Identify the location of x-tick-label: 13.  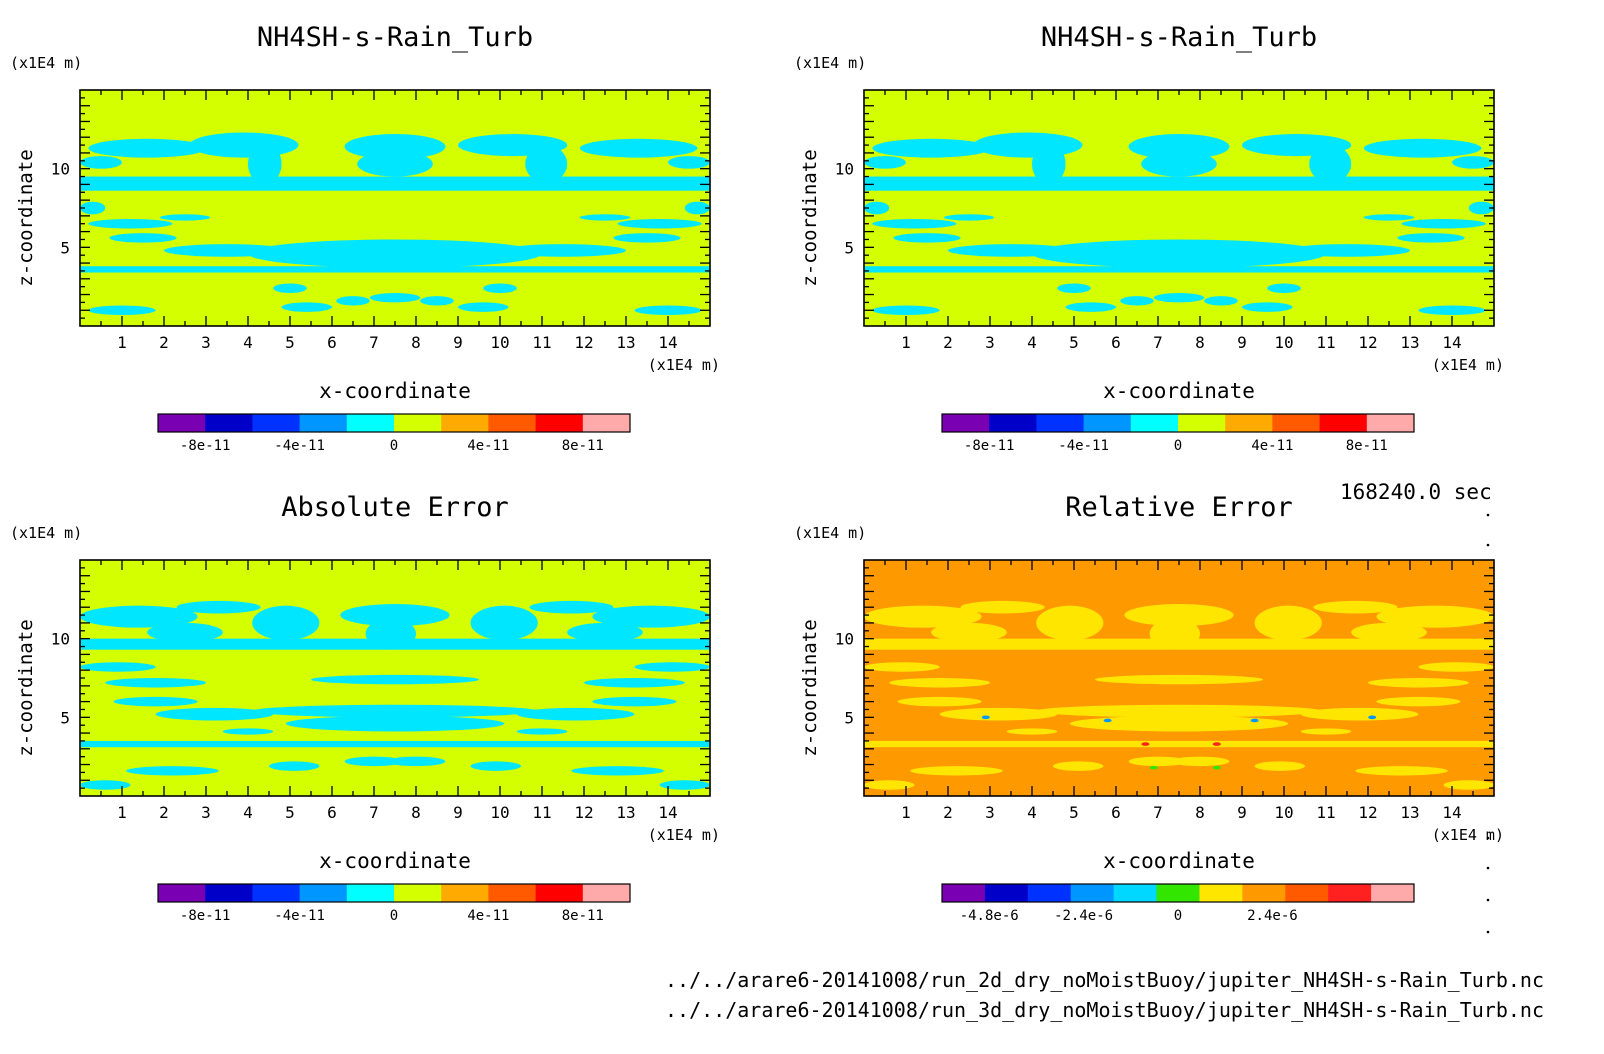
(625, 342).